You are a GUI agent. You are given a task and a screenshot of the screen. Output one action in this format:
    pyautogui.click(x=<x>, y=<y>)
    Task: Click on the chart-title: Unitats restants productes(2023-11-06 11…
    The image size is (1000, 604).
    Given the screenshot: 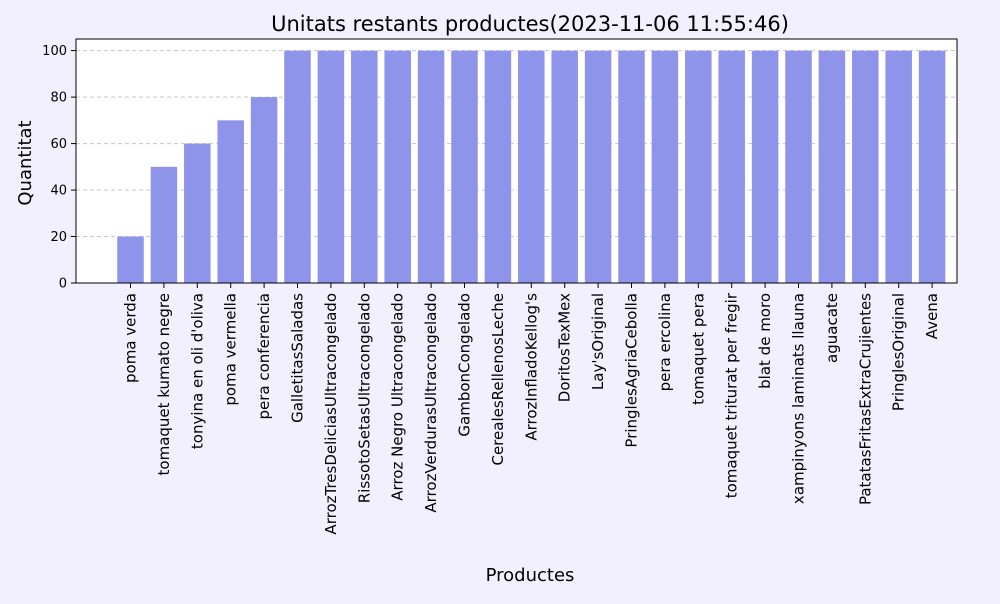 What is the action you would take?
    pyautogui.click(x=530, y=24)
    